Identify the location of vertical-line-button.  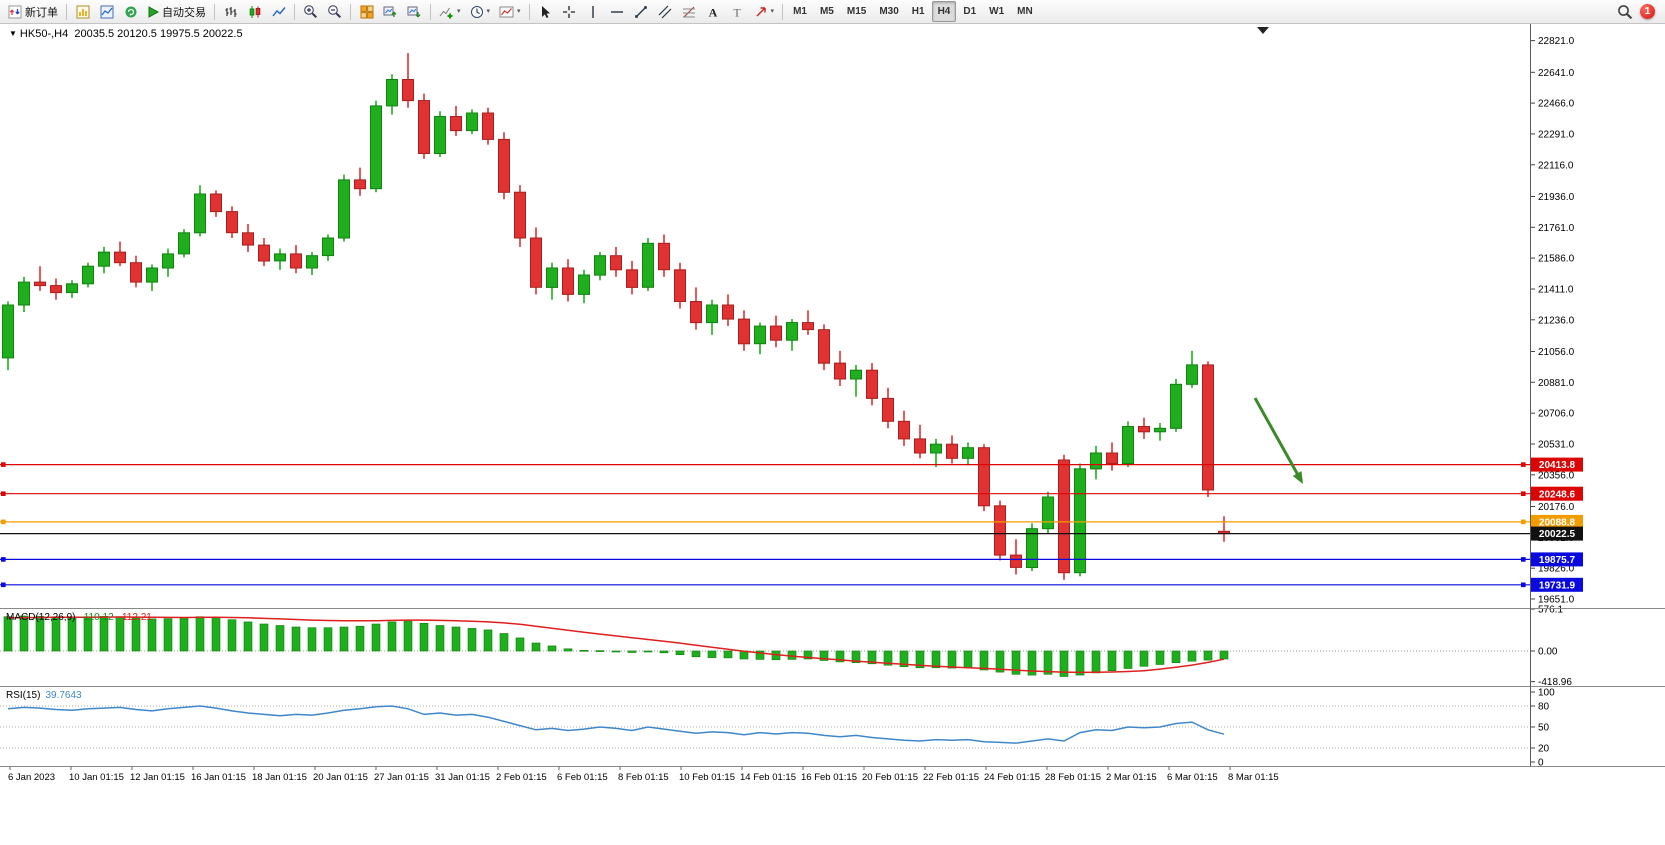
(593, 11).